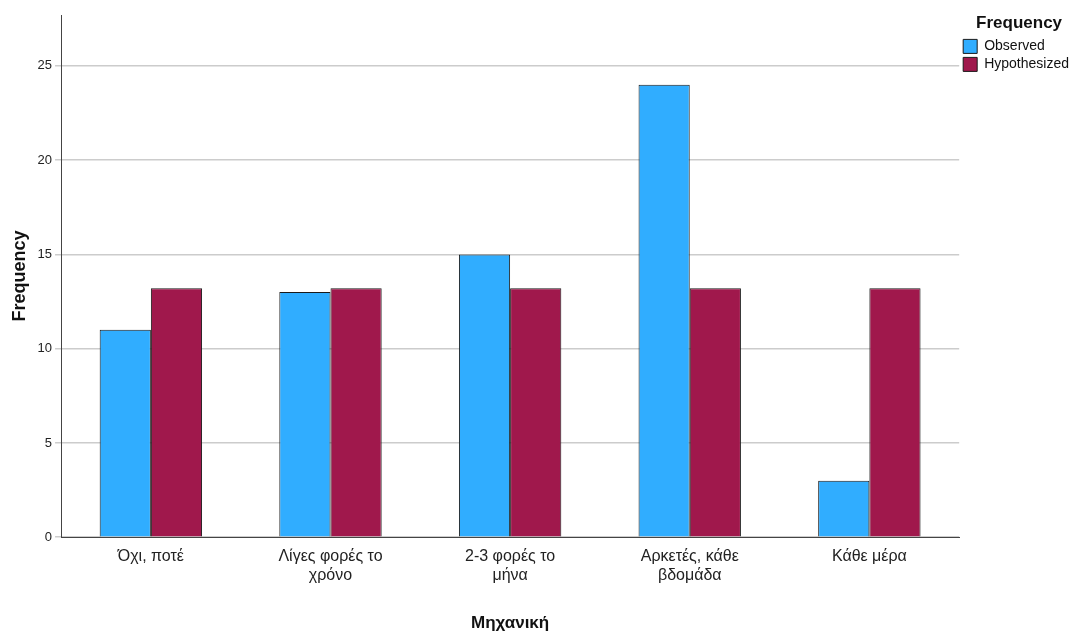 This screenshot has width=1084, height=643. Describe the element at coordinates (869, 556) in the screenshot. I see `x-tick-label: Κάθε μέρα` at that location.